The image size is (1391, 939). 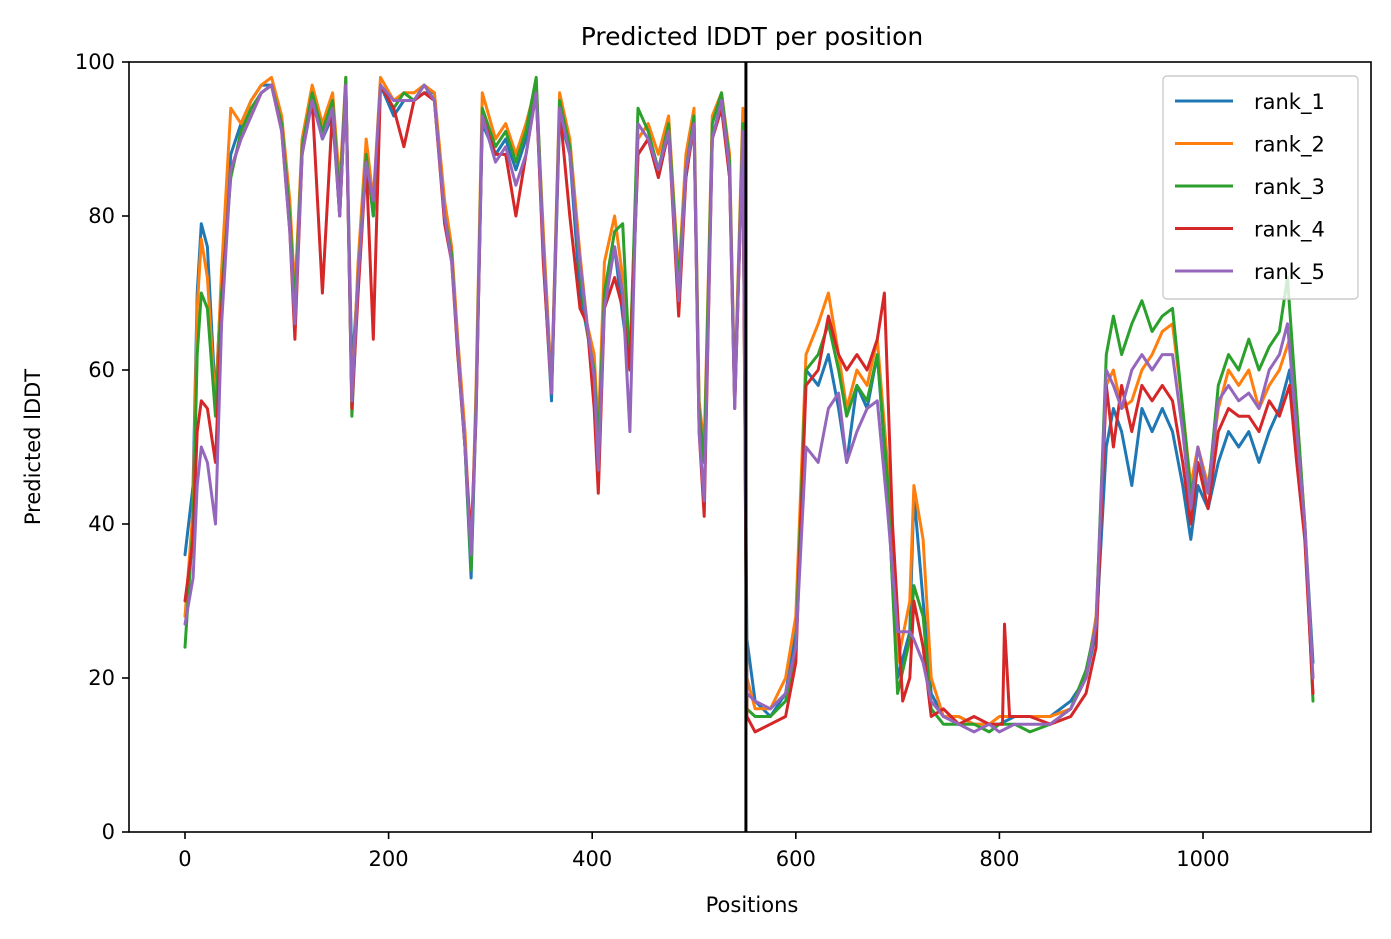 I want to click on y-axis: 0 20 40 60 80 100, so click(x=102, y=447).